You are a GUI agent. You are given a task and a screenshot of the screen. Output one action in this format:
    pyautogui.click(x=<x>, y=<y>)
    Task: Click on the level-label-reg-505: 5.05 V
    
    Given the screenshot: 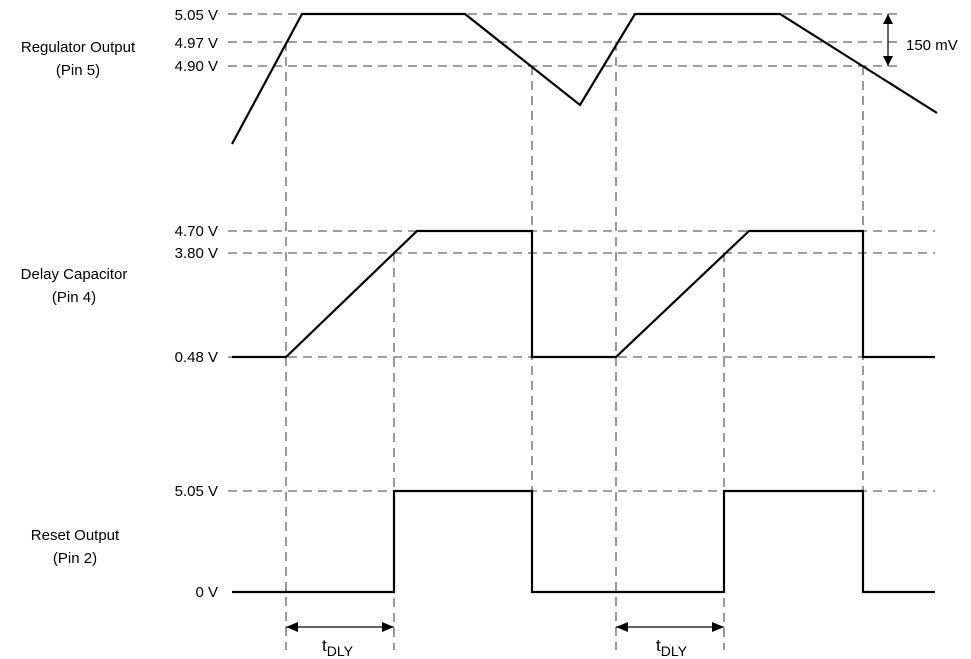 What is the action you would take?
    pyautogui.click(x=196, y=15)
    